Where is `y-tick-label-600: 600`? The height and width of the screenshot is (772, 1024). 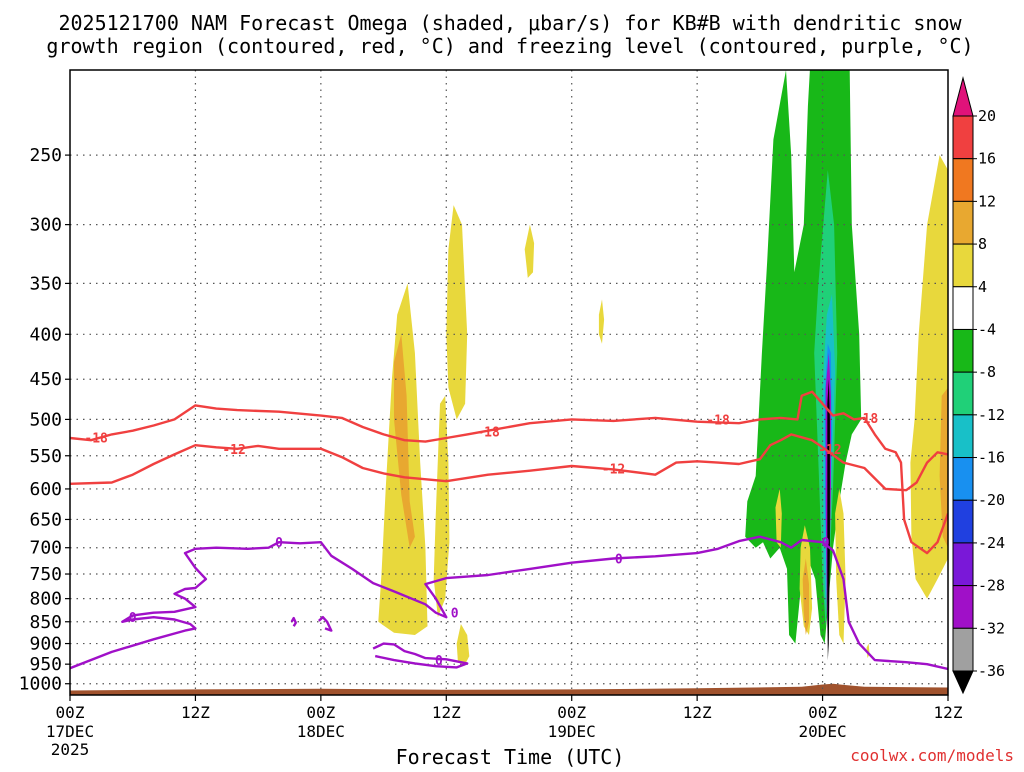
y-tick-label-600: 600 is located at coordinates (45, 489).